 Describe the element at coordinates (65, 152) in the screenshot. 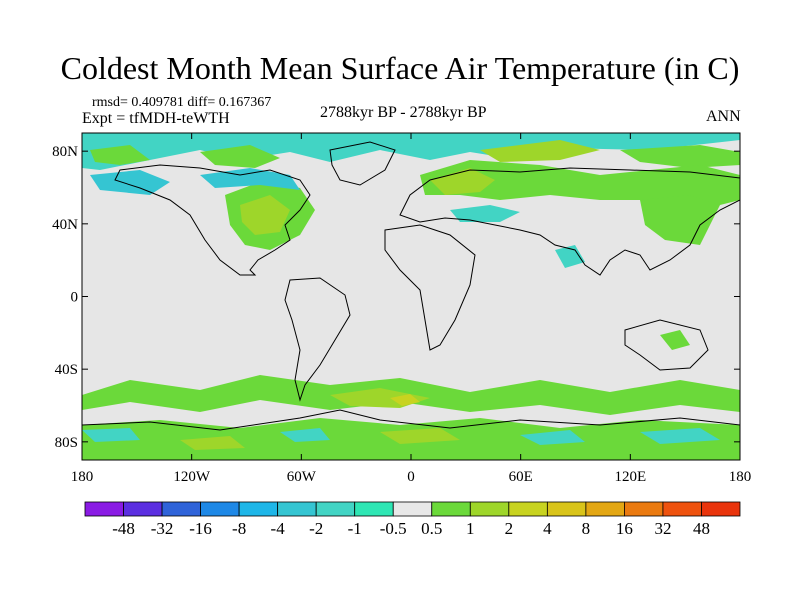

I see `lat-label: 80N` at that location.